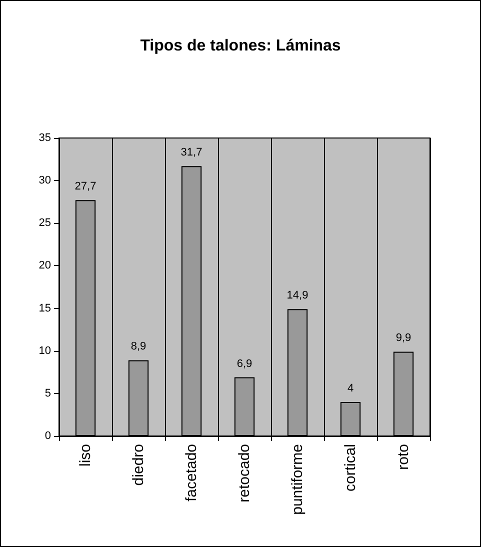  I want to click on data-label: 31,7, so click(191, 152).